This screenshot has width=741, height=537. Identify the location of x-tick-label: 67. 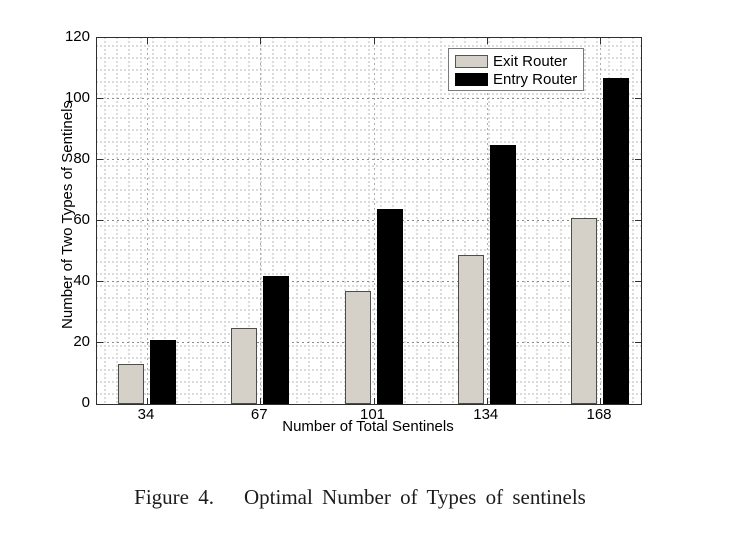
(259, 414).